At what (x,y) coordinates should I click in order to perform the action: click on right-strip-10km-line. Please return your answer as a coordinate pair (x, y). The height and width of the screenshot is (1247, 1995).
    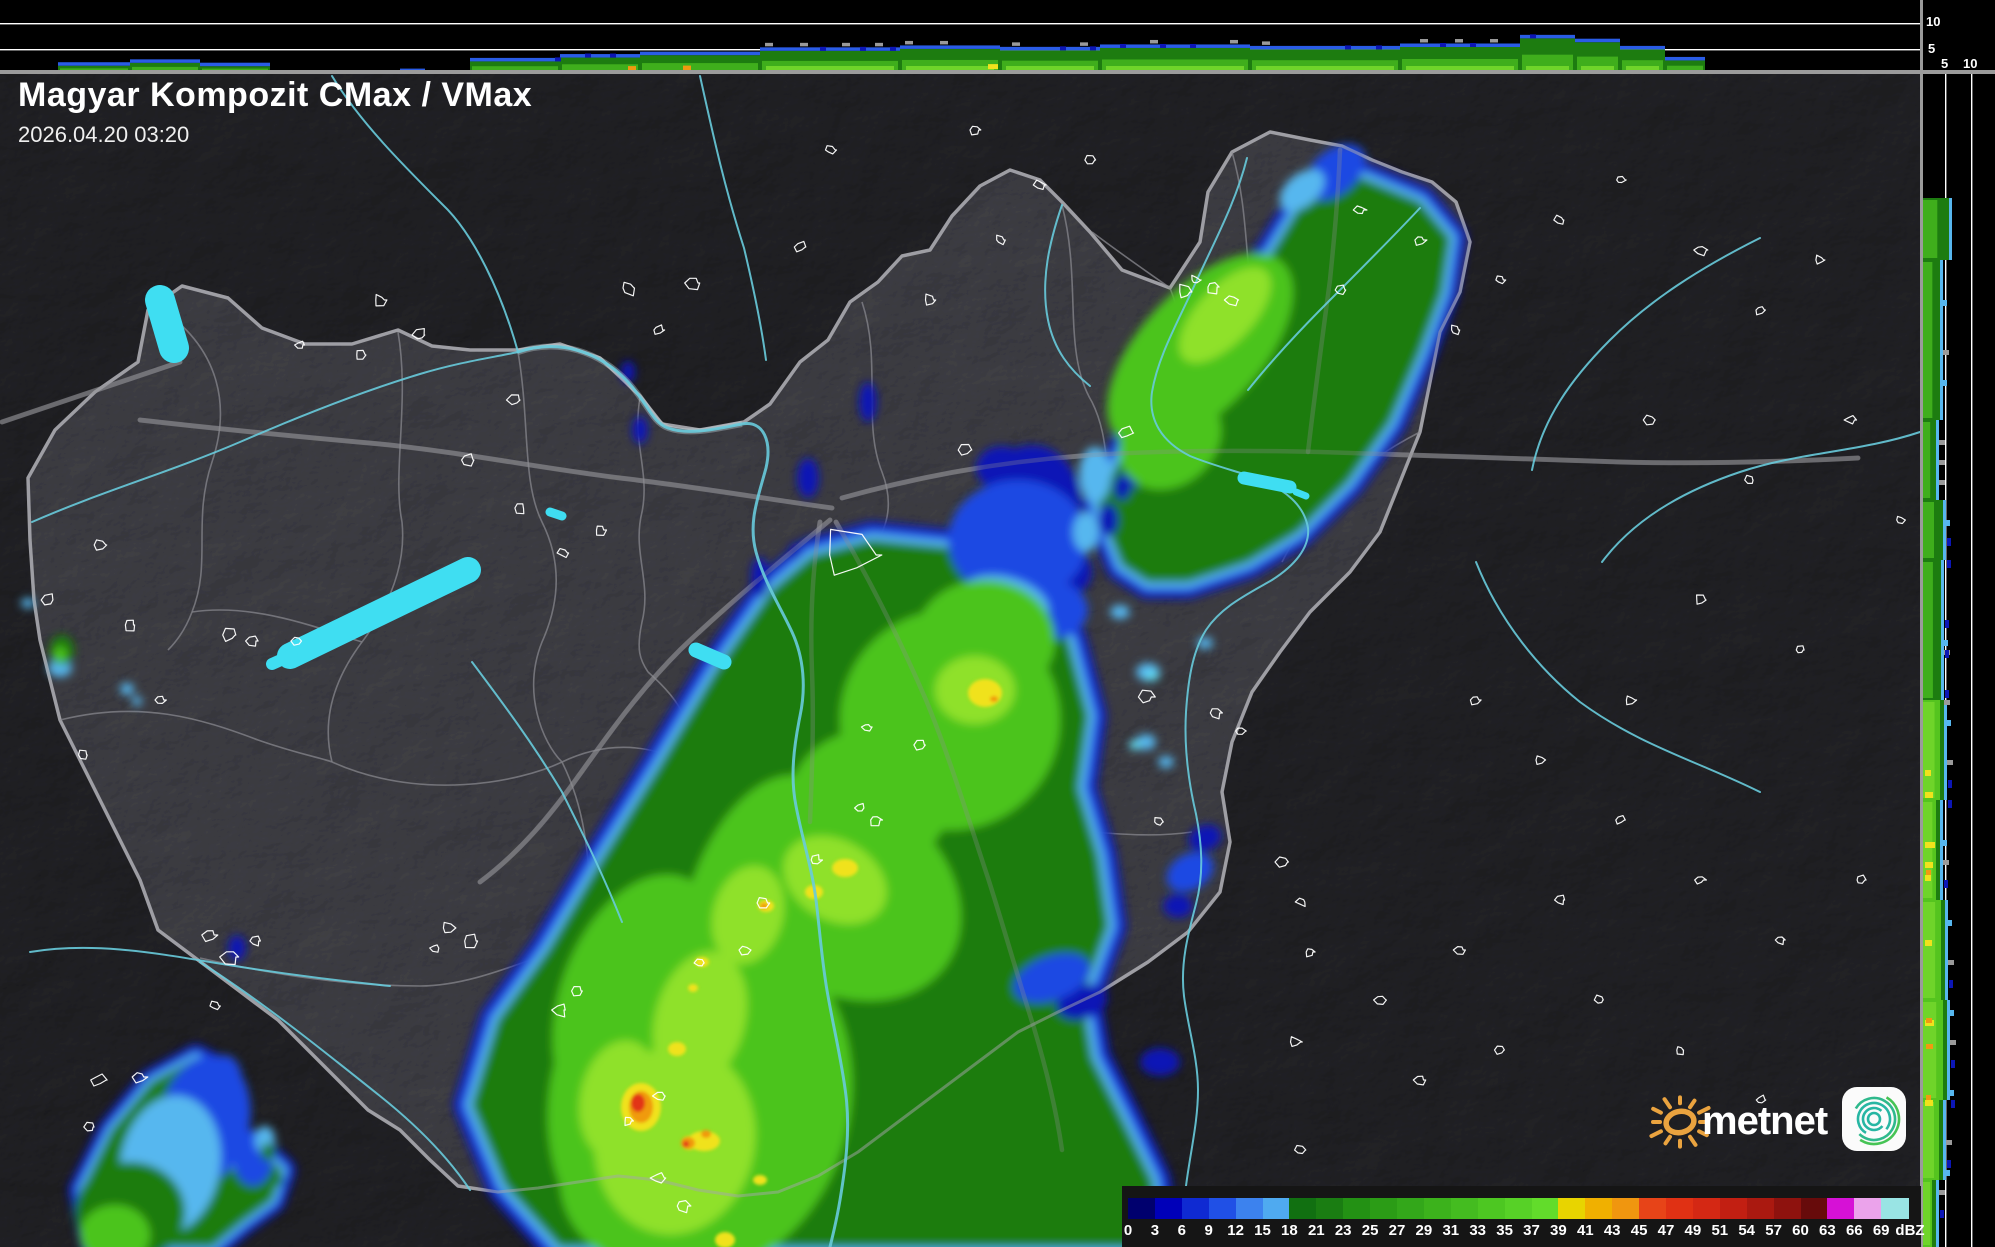
    Looking at the image, I should click on (1972, 660).